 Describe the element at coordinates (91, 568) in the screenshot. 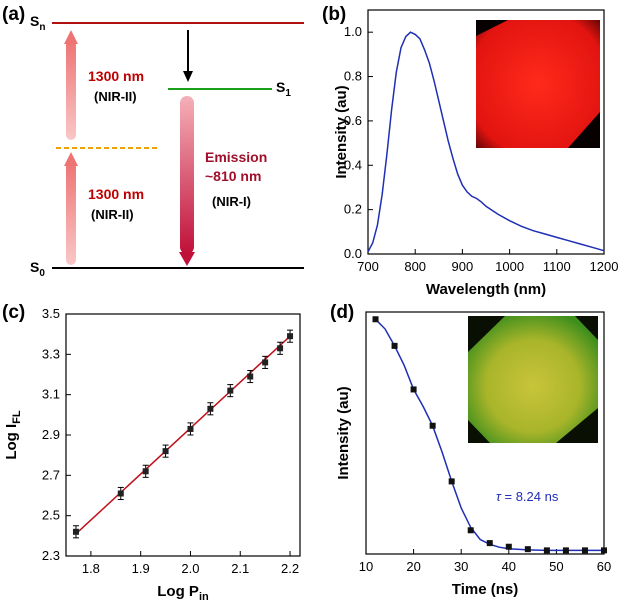

I see `x-tick-label: 1.8` at that location.